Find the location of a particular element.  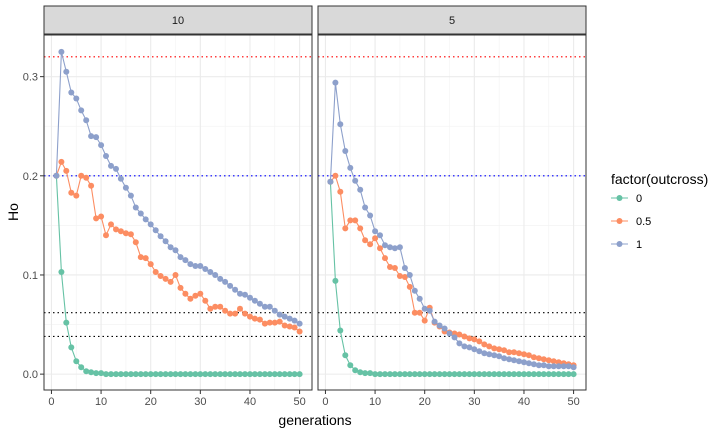

y-tick-label: 0.0 is located at coordinates (30, 375).